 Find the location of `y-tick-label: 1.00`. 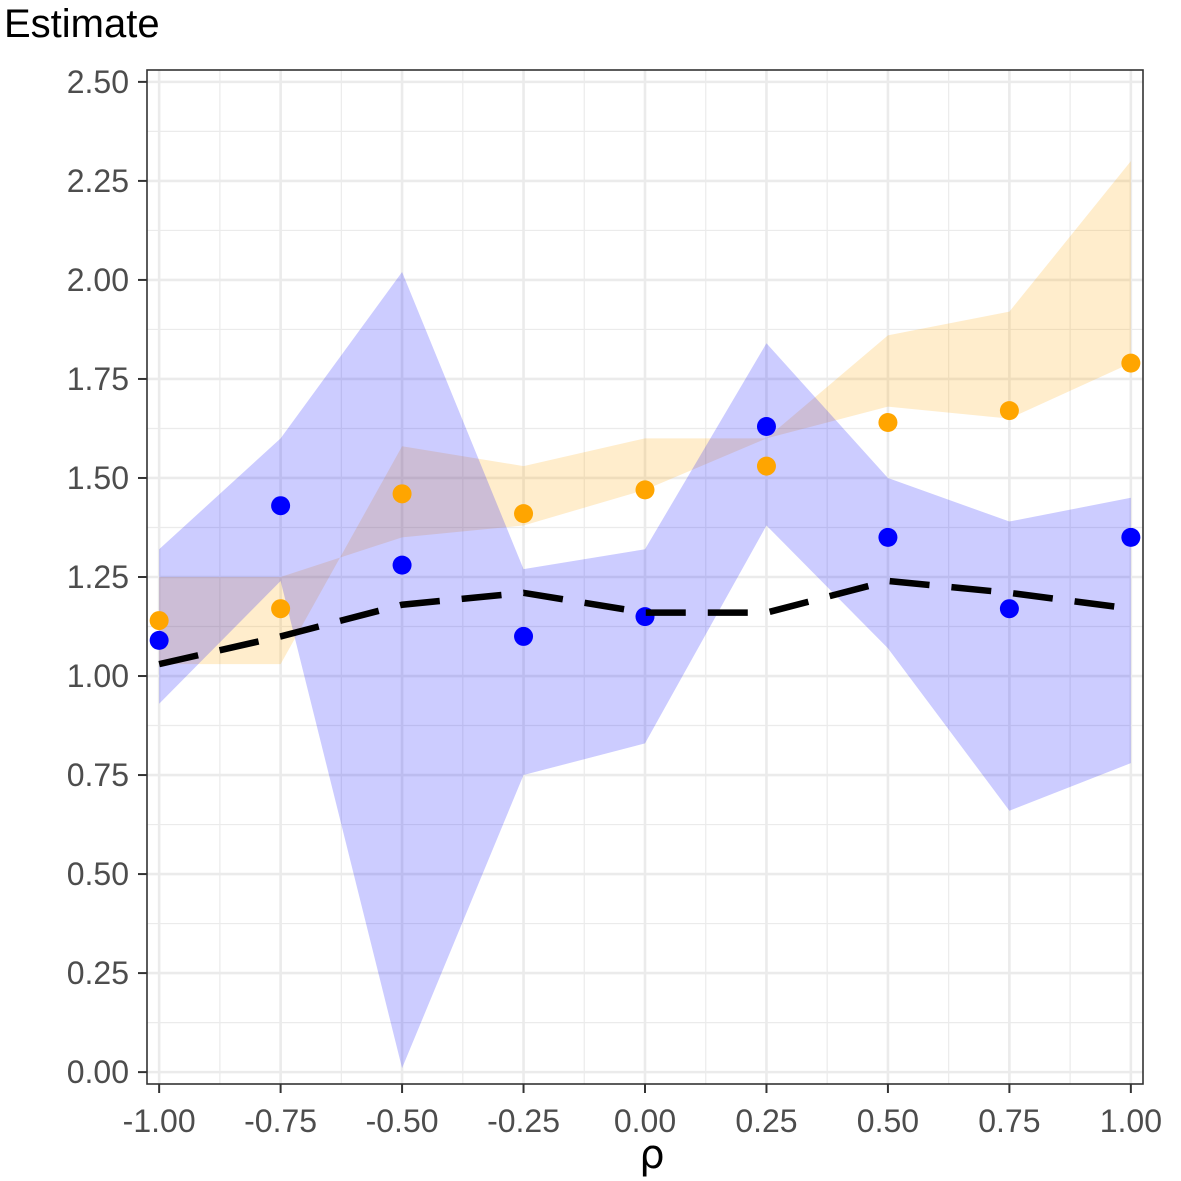

y-tick-label: 1.00 is located at coordinates (98, 676).